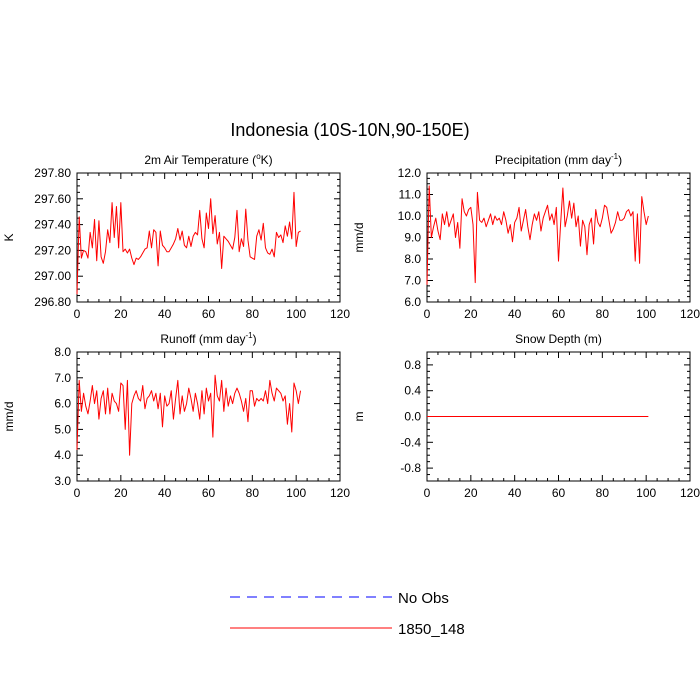 The width and height of the screenshot is (700, 700). Describe the element at coordinates (410, 216) in the screenshot. I see `y-tick-label: 10.0` at that location.